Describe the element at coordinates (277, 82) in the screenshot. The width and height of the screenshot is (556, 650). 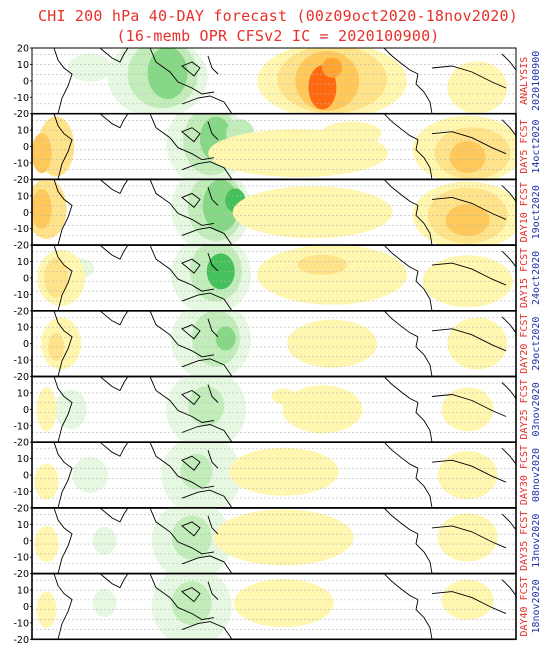
I see `panel-0: 20 10 0 -10 -20 ANALYSIS 2020100900` at that location.